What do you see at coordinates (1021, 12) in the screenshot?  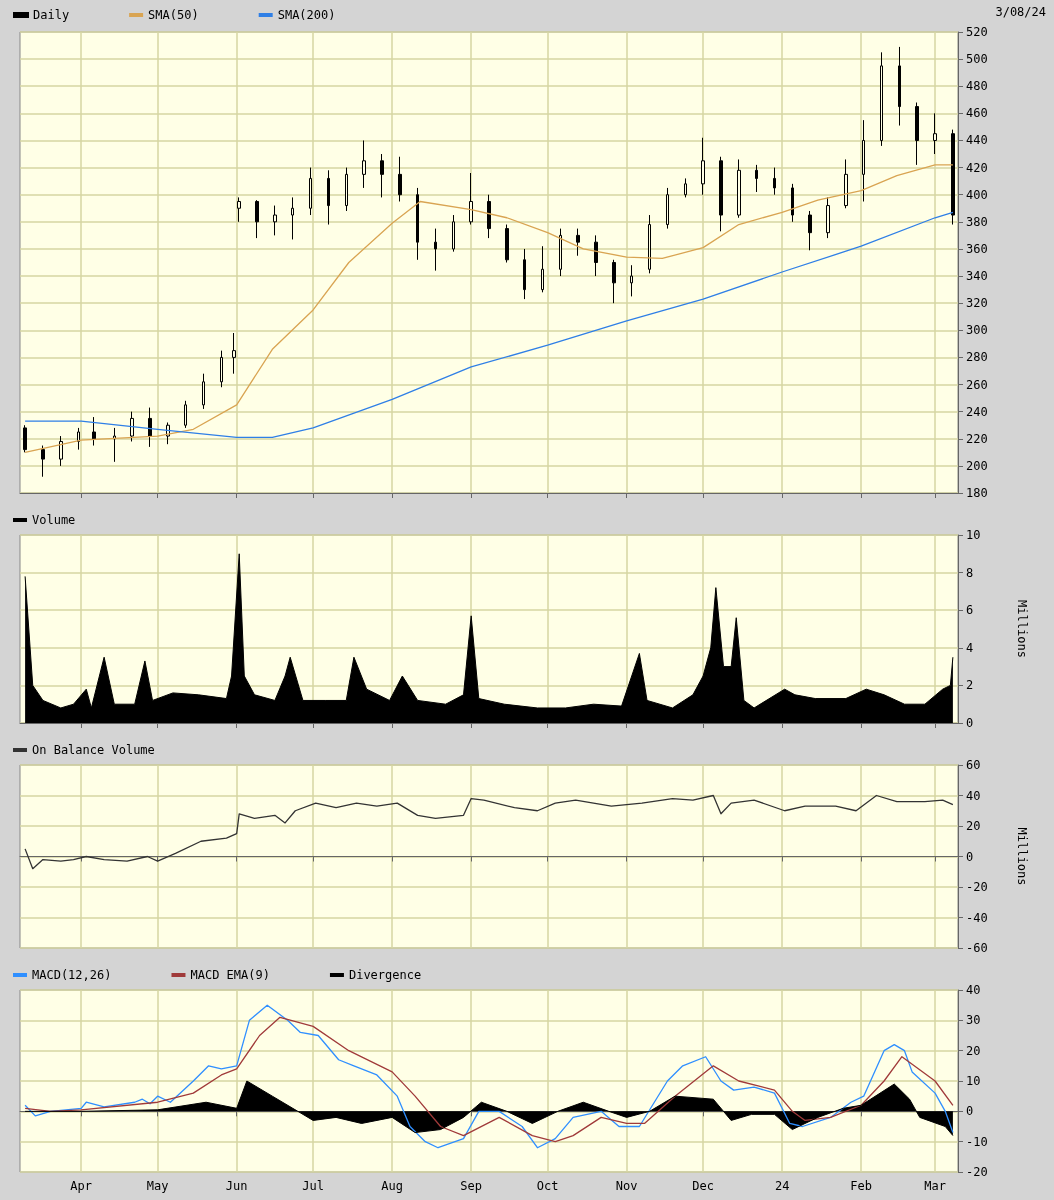 I see `text: 3/08/24` at bounding box center [1021, 12].